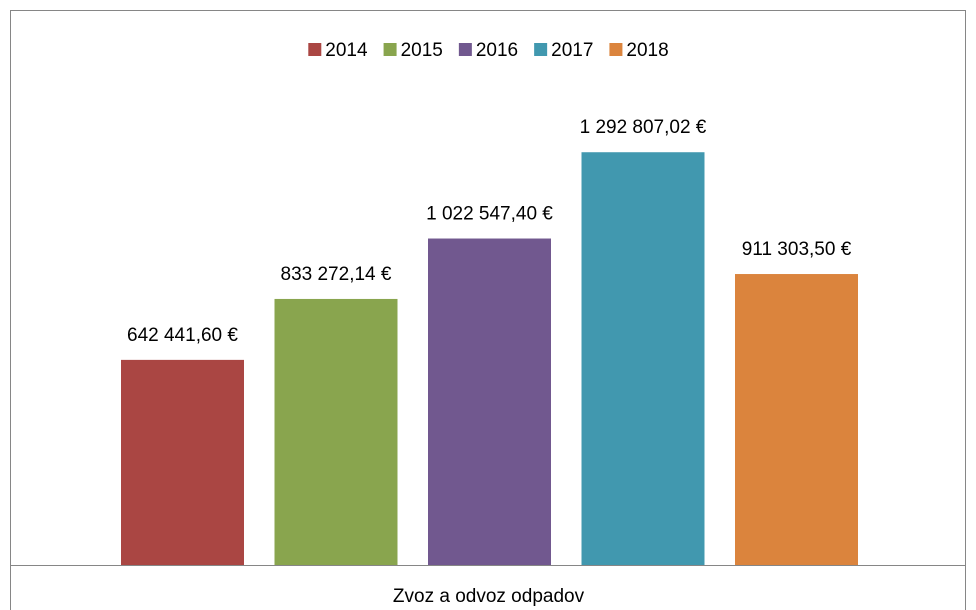 This screenshot has height=610, width=976. Describe the element at coordinates (572, 50) in the screenshot. I see `legend-label: 2017` at that location.